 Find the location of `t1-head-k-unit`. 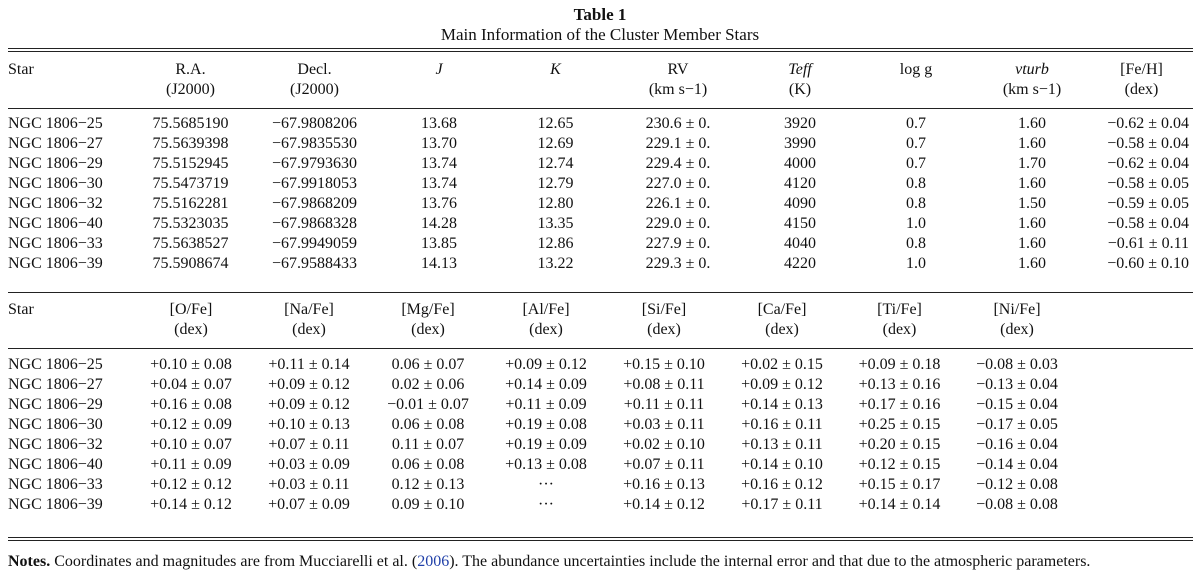

t1-head-k-unit is located at coordinates (555, 90).